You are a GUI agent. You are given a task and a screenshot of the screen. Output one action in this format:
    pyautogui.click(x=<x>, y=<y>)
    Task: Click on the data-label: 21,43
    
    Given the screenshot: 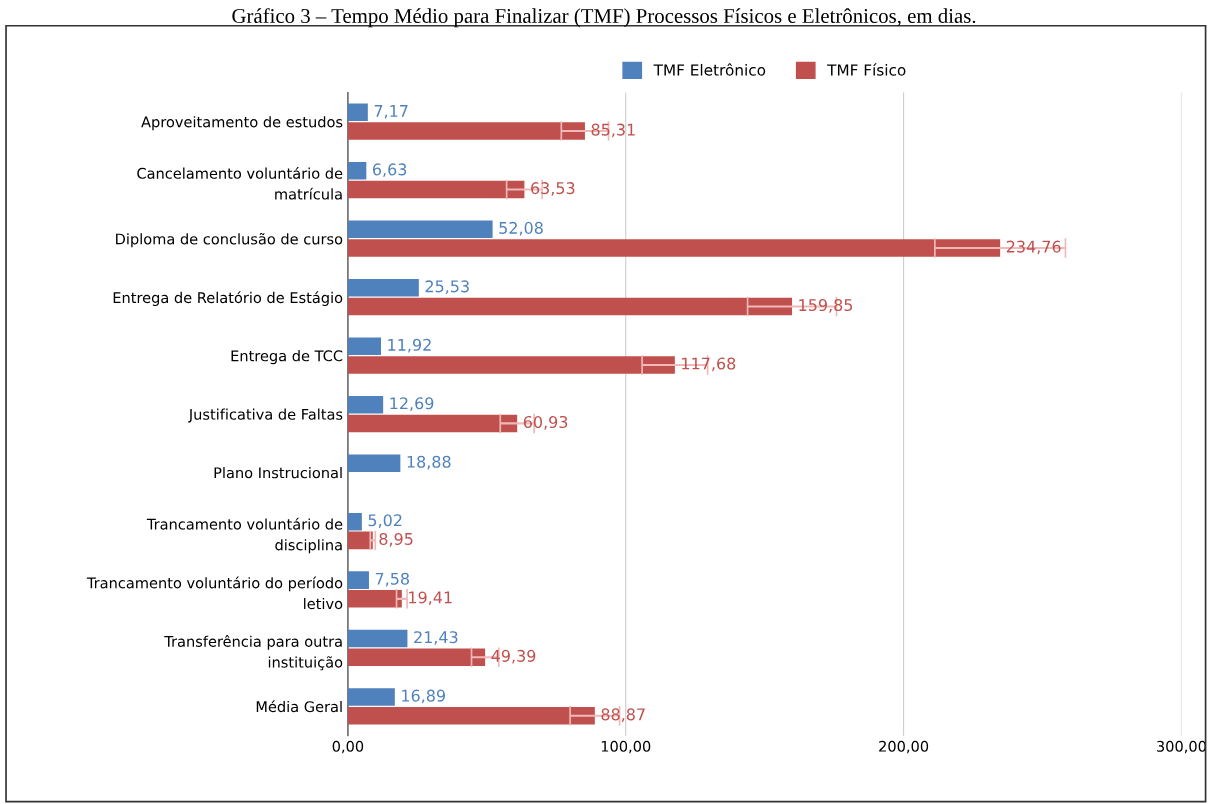 What is the action you would take?
    pyautogui.click(x=436, y=638)
    